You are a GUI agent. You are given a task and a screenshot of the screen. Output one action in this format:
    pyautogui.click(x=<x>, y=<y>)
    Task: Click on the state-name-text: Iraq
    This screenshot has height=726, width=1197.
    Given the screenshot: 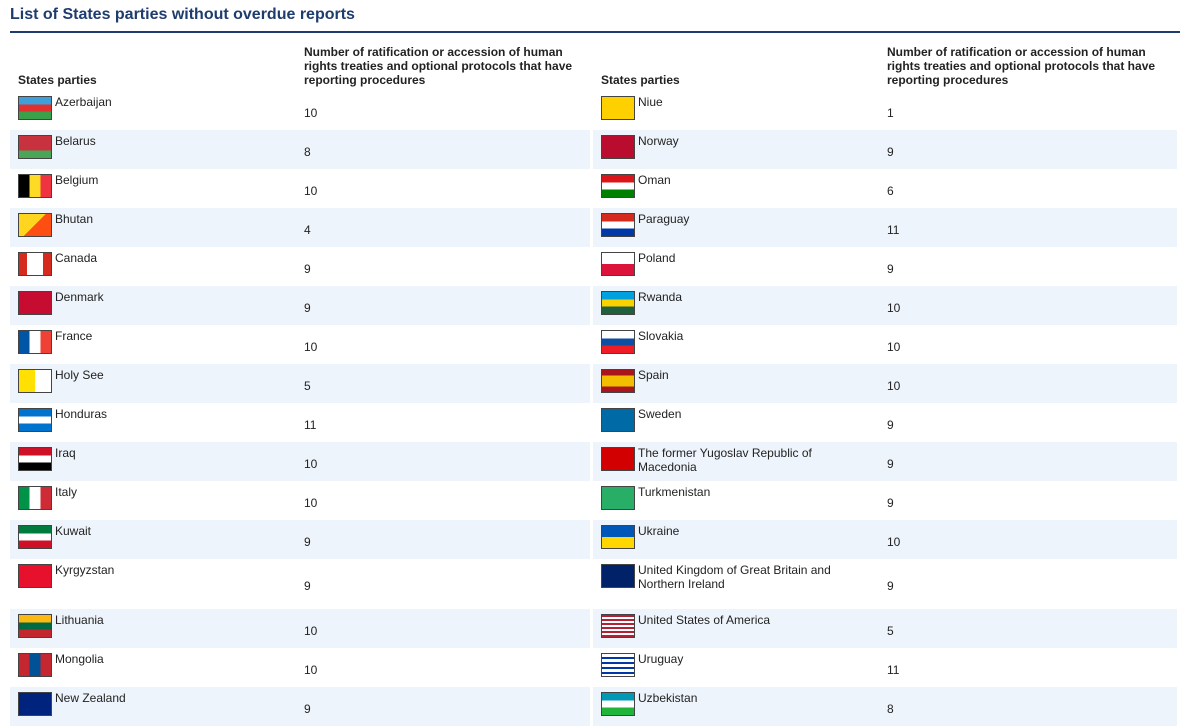 What is the action you would take?
    pyautogui.click(x=65, y=453)
    